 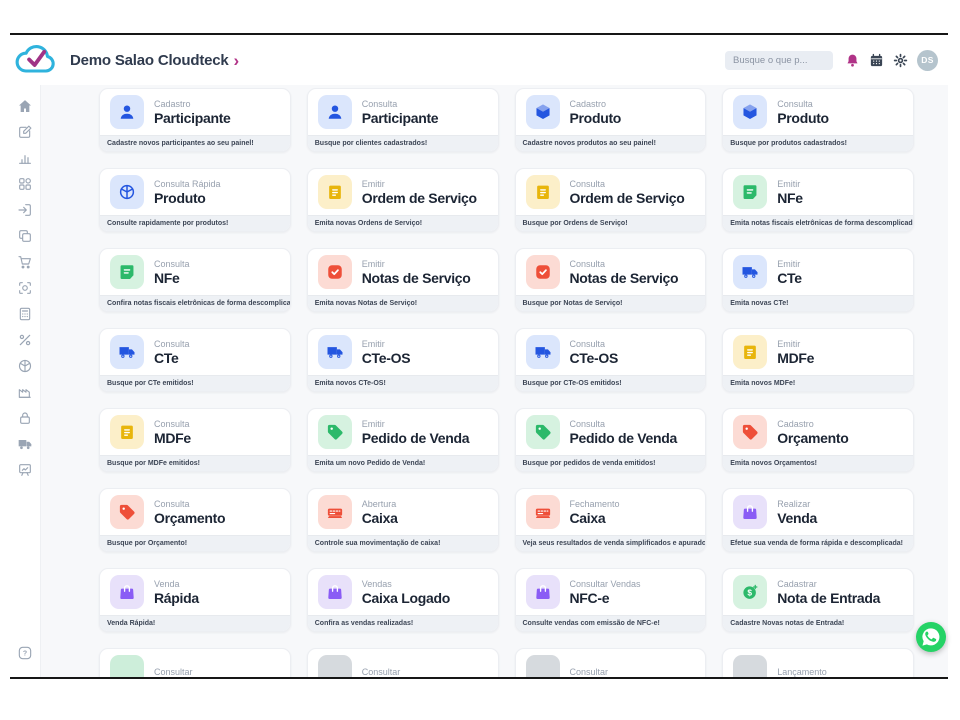 I want to click on sidebar-item-security, so click(x=25, y=418).